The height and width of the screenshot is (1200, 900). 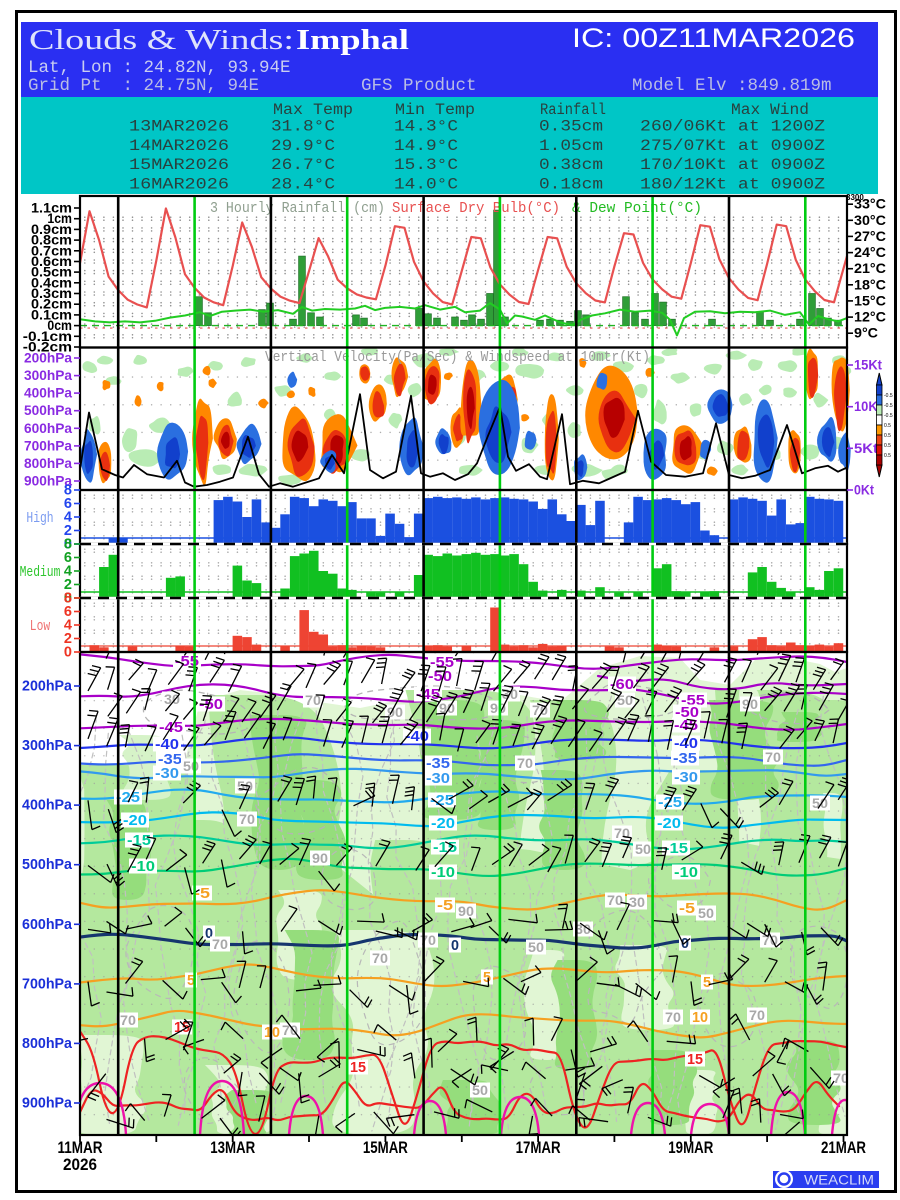 I want to click on svg-text: High, so click(x=39, y=518).